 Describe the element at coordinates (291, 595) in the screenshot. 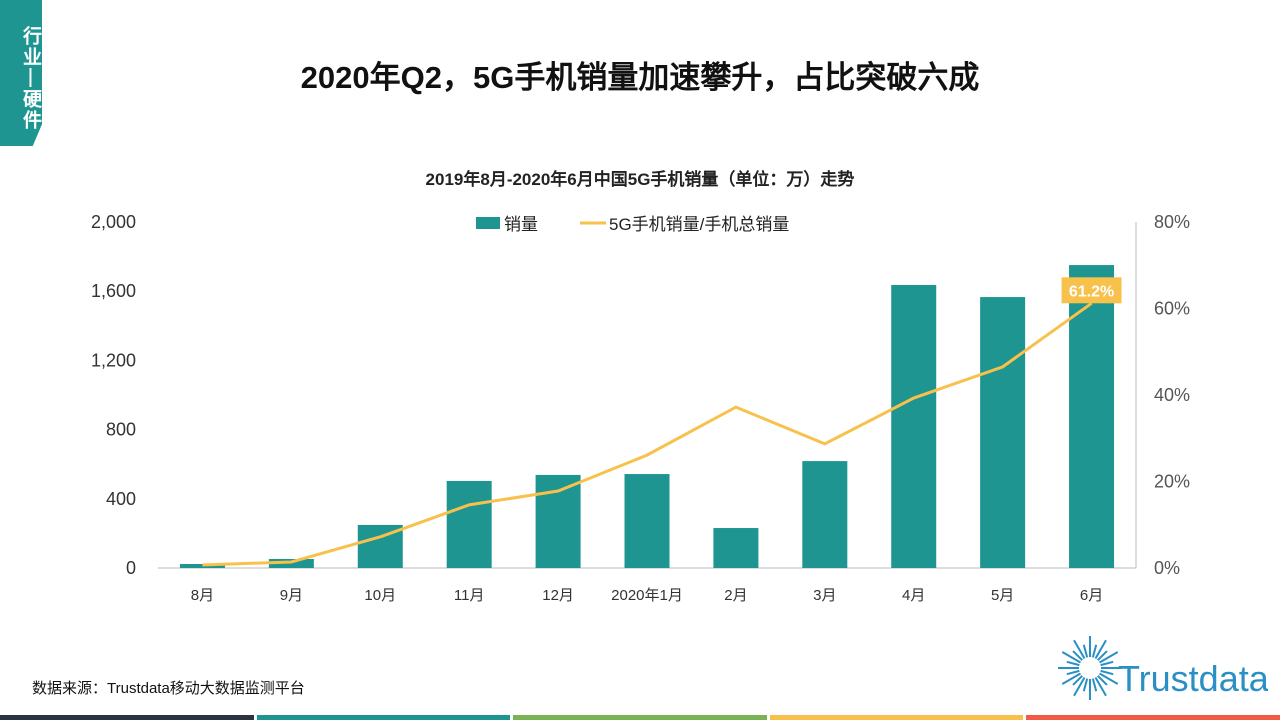

I see `x-tick: 9月` at that location.